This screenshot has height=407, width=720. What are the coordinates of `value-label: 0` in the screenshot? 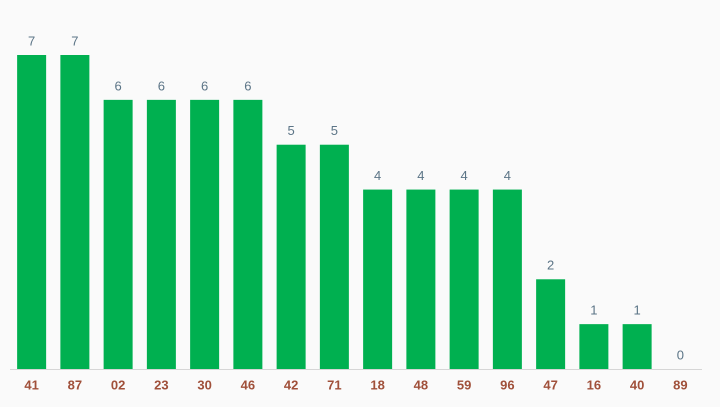 It's located at (680, 354).